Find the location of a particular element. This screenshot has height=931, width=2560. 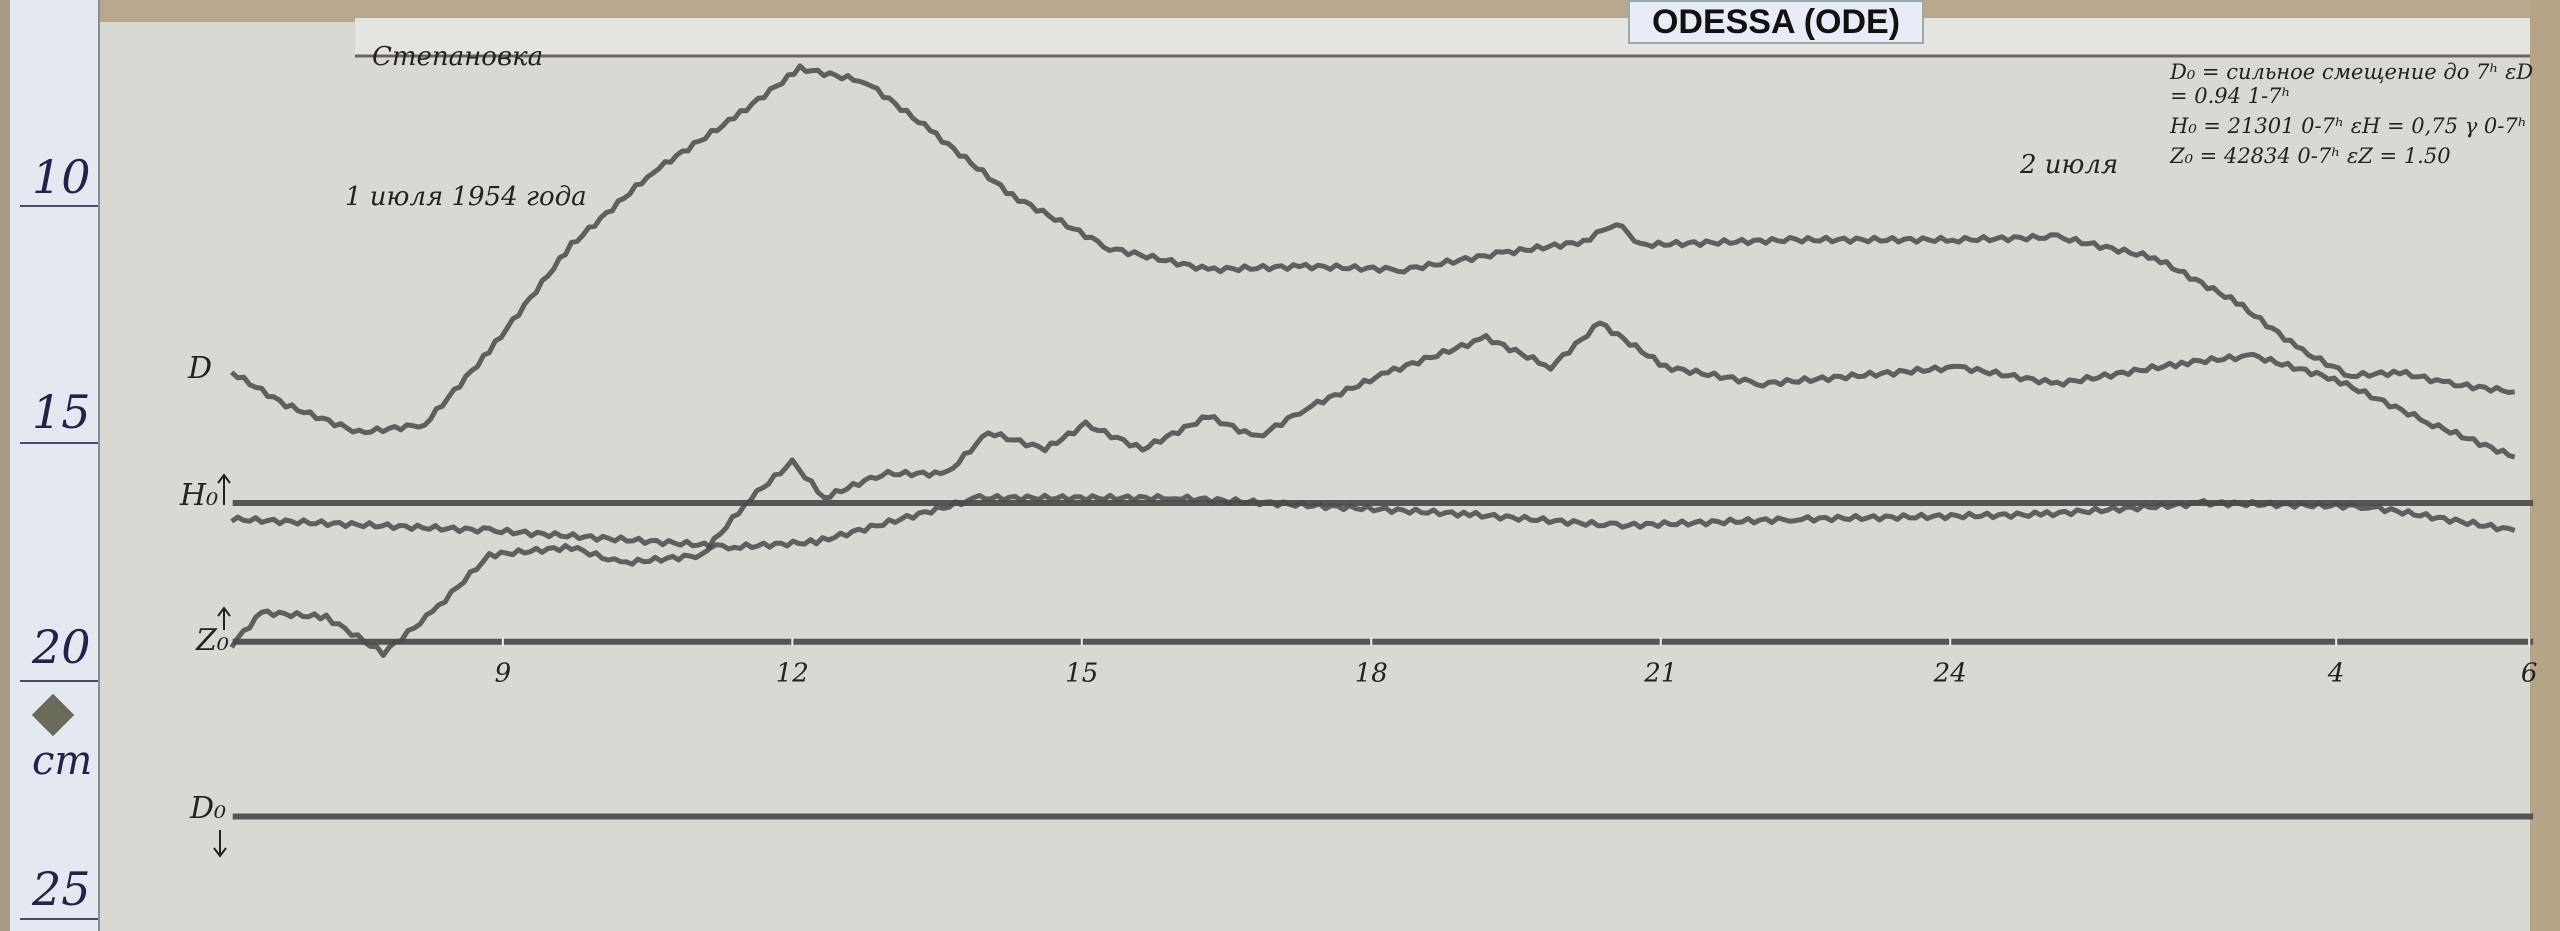

wood-edge-right is located at coordinates (2545, 465).